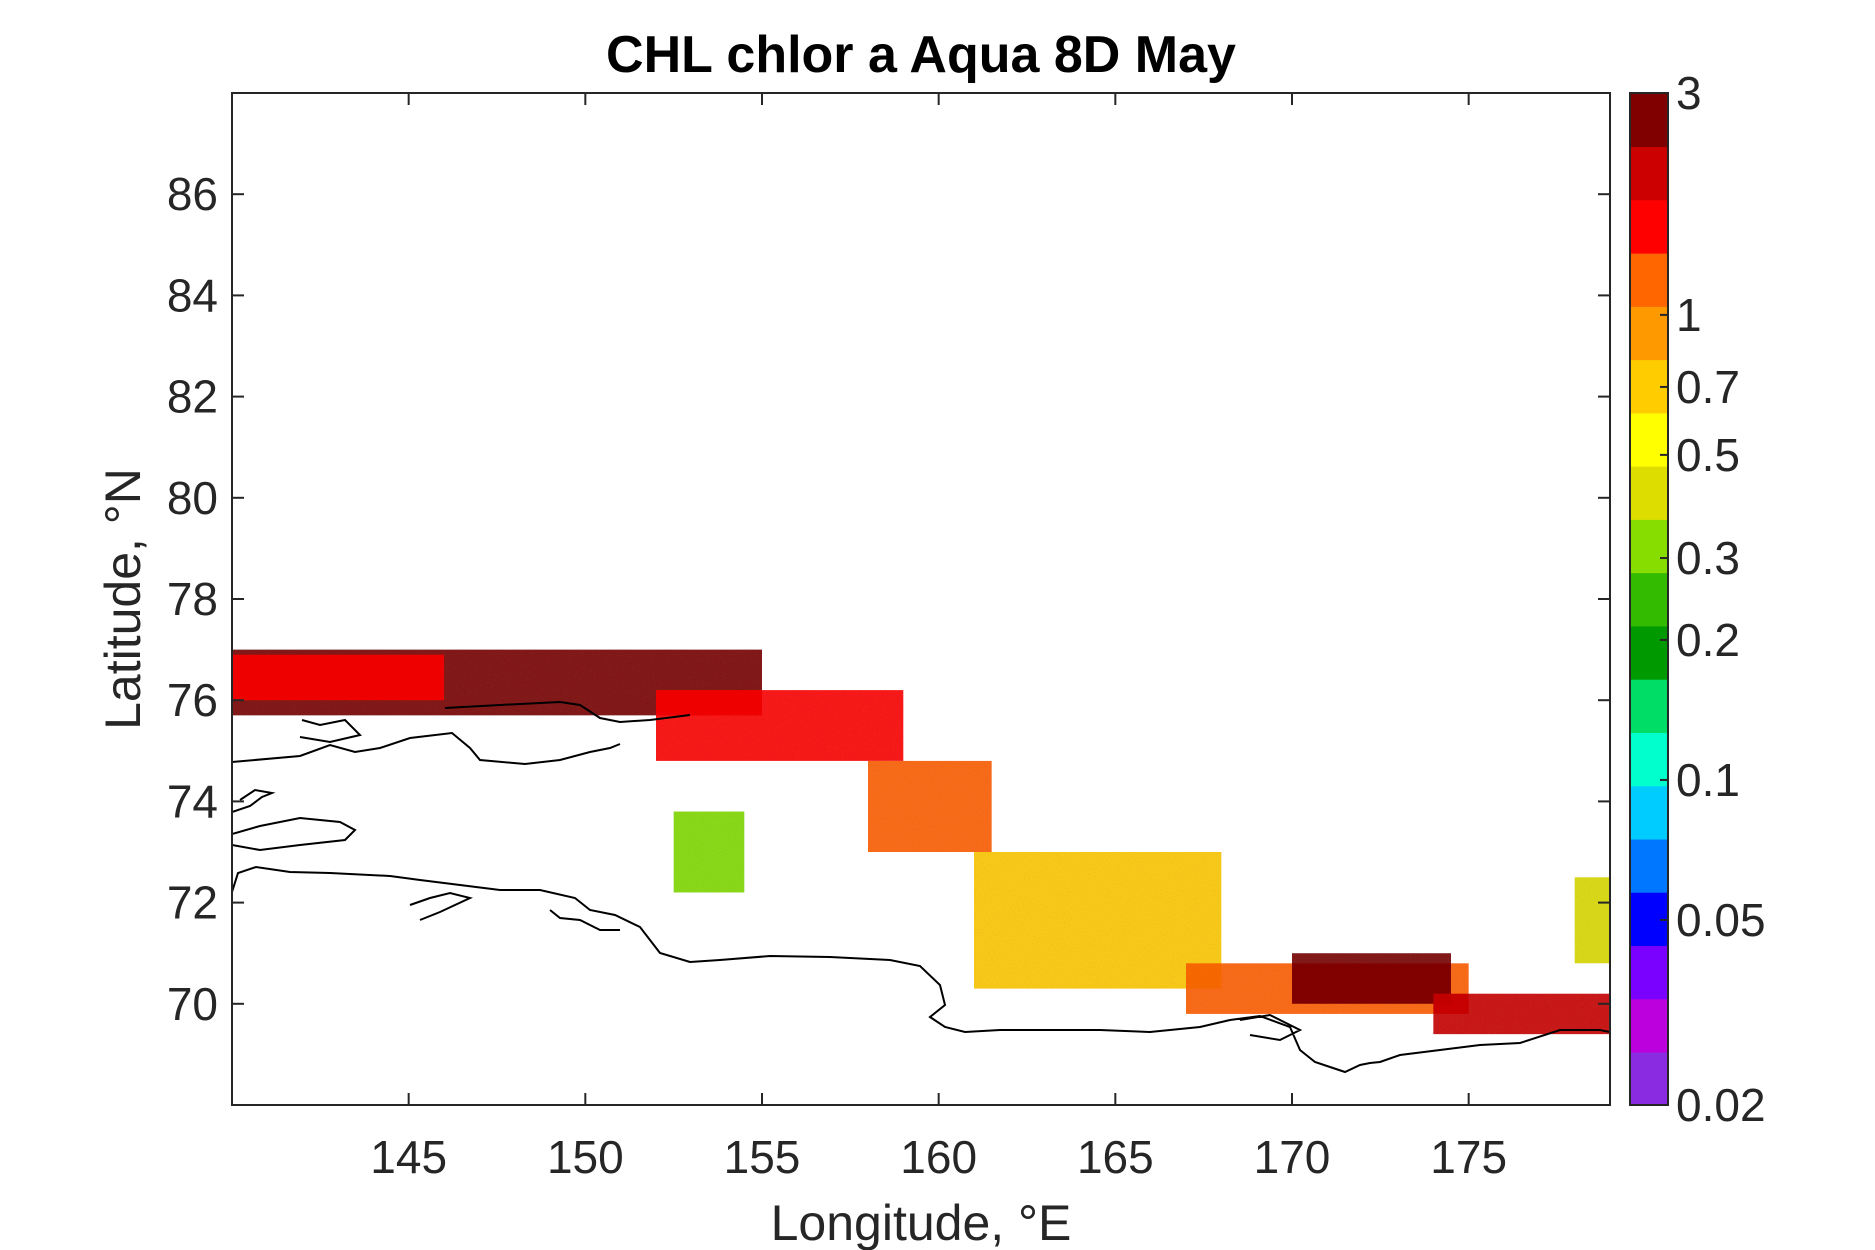 This screenshot has width=1875, height=1250. What do you see at coordinates (1292, 1157) in the screenshot?
I see `x-tick-label: 170` at bounding box center [1292, 1157].